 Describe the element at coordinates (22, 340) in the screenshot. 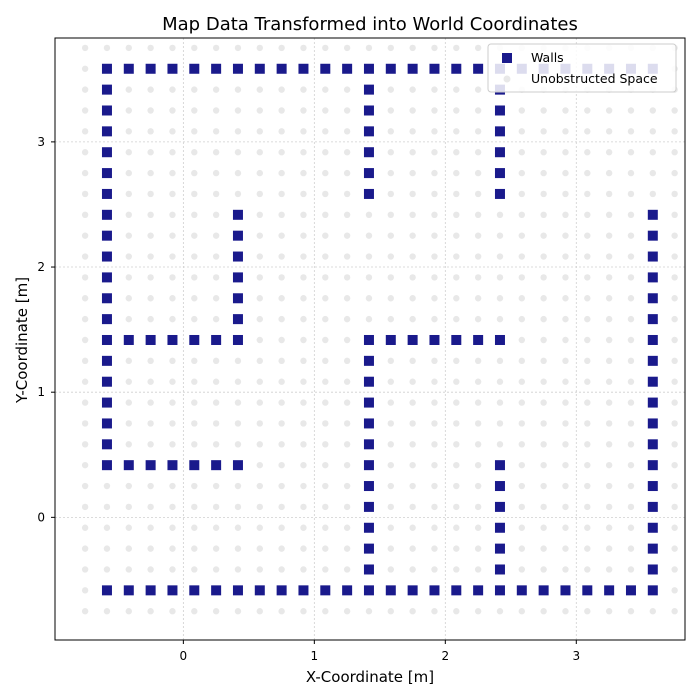

I see `y-axis-label: Y-Coordinate [m]` at that location.